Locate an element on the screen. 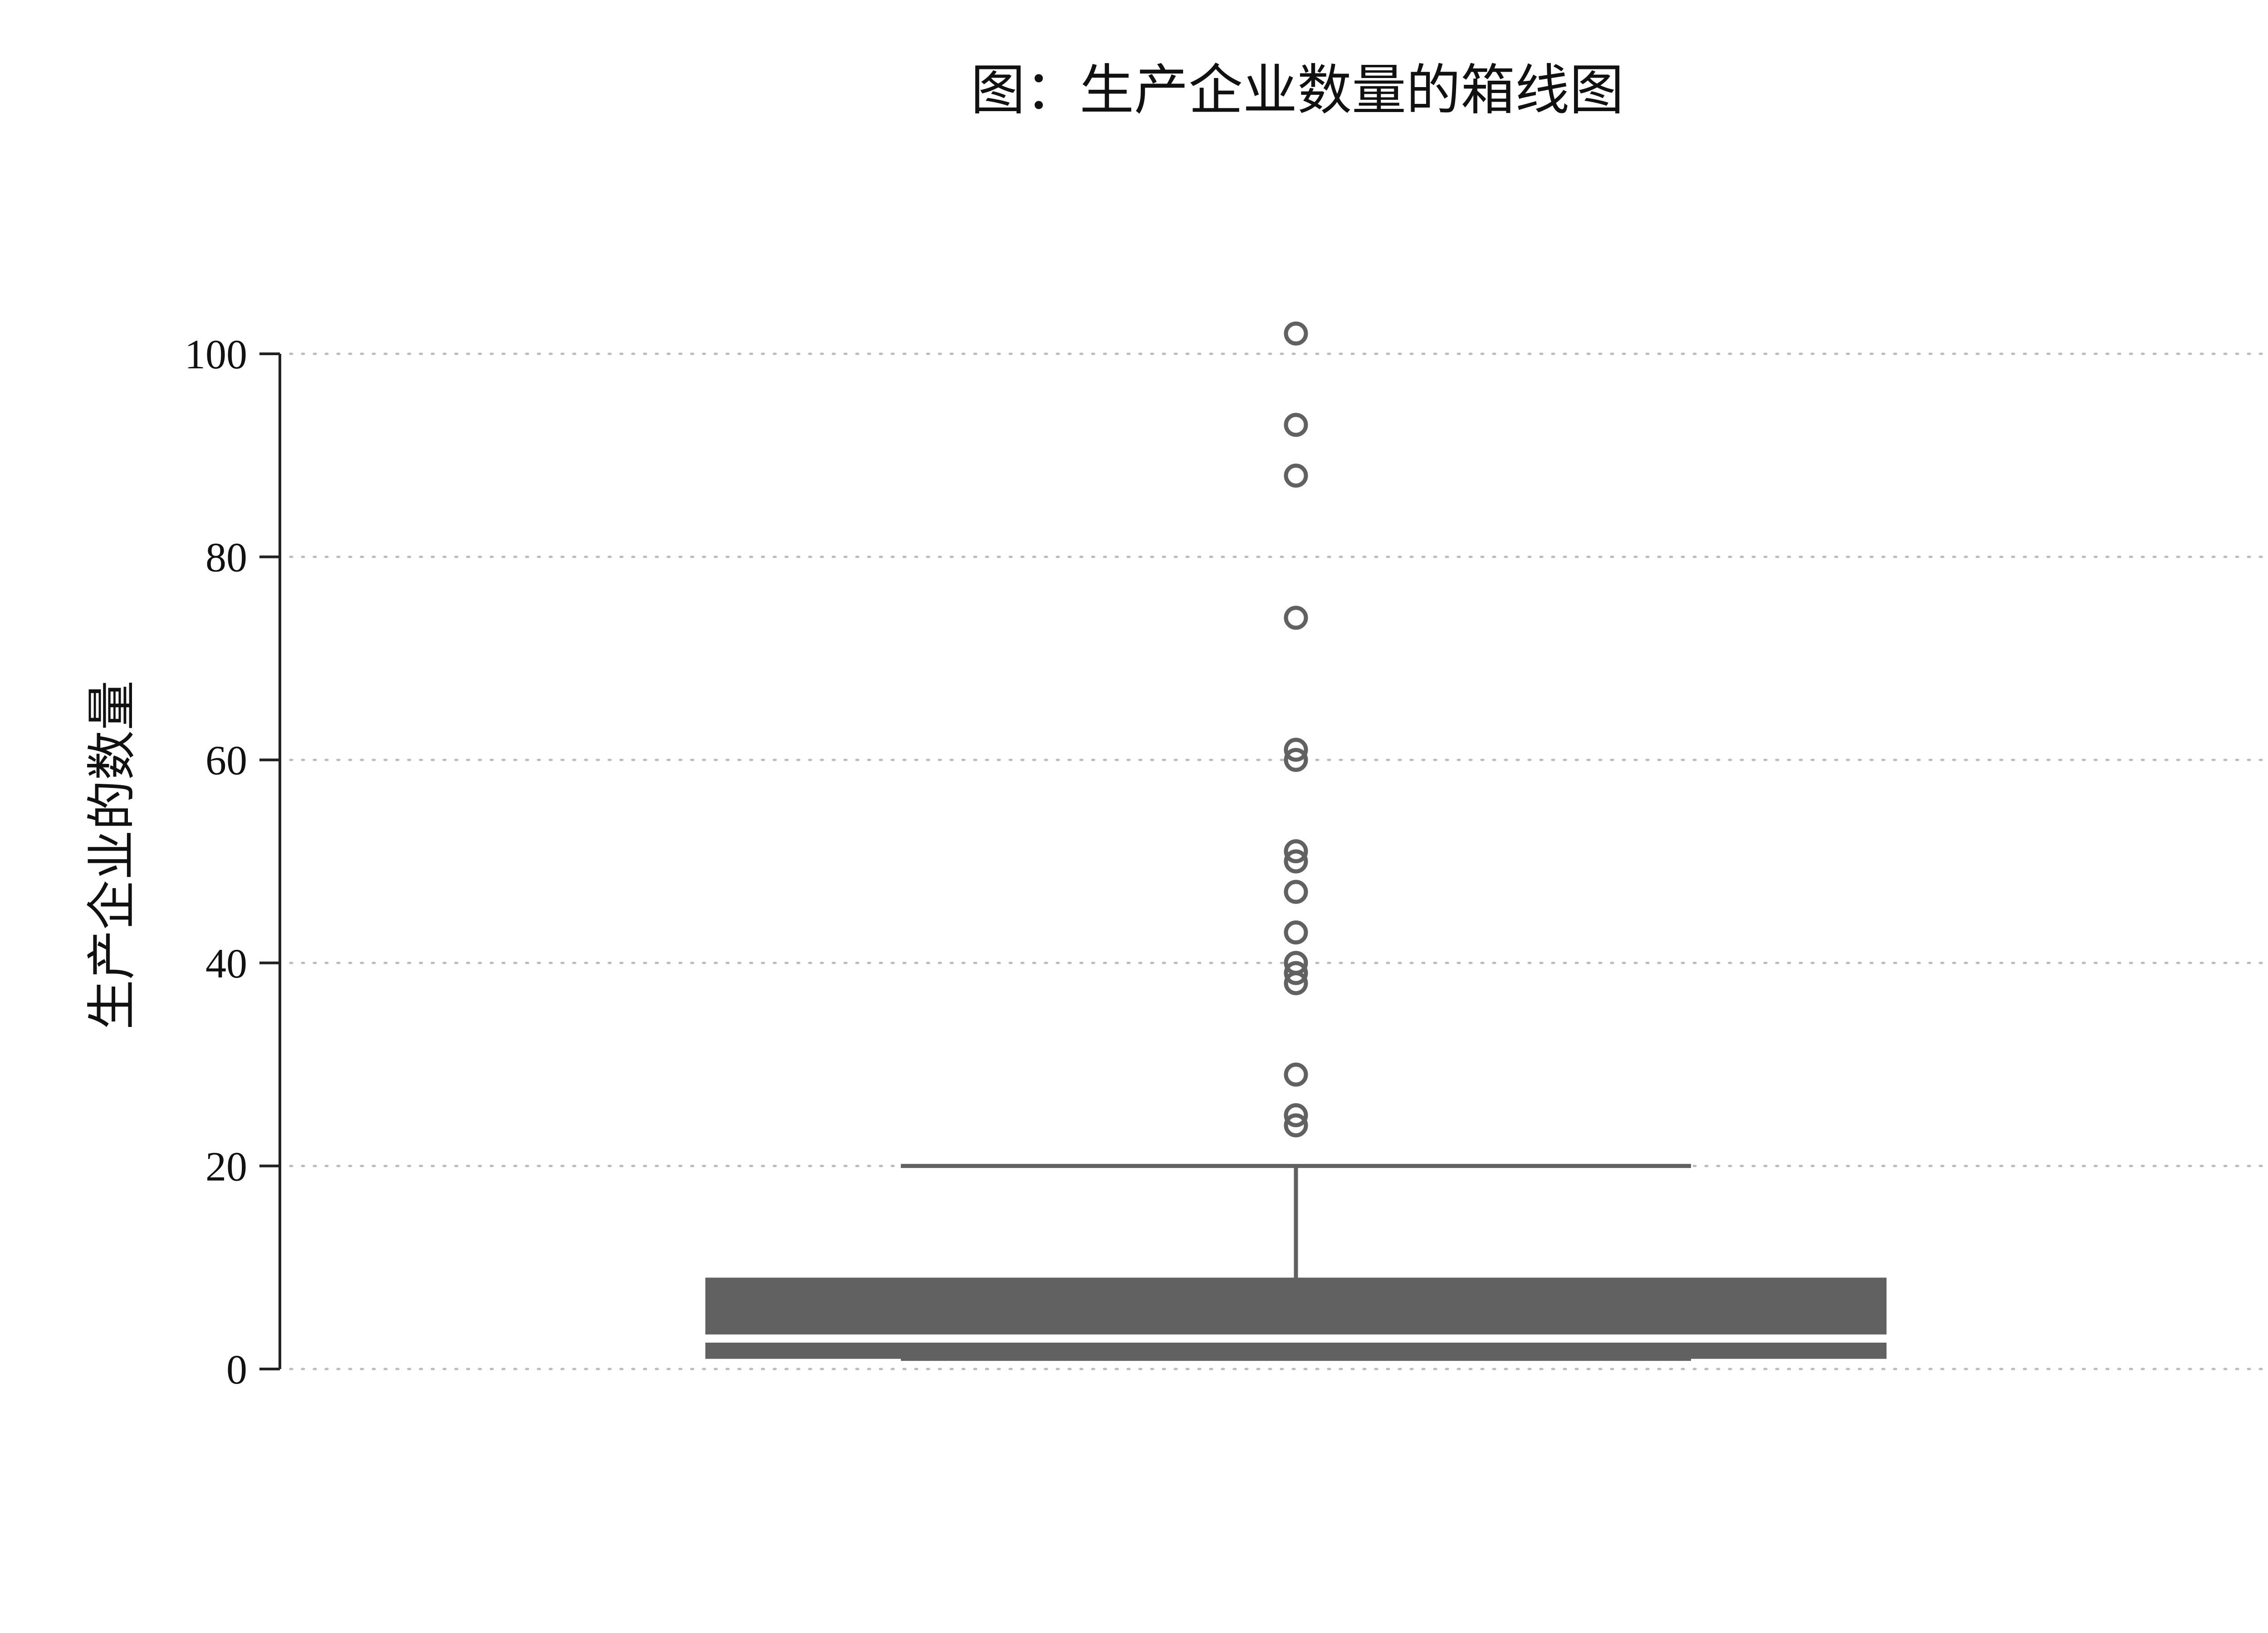 The height and width of the screenshot is (1633, 2268). y-tick-label: 100 is located at coordinates (216, 354).